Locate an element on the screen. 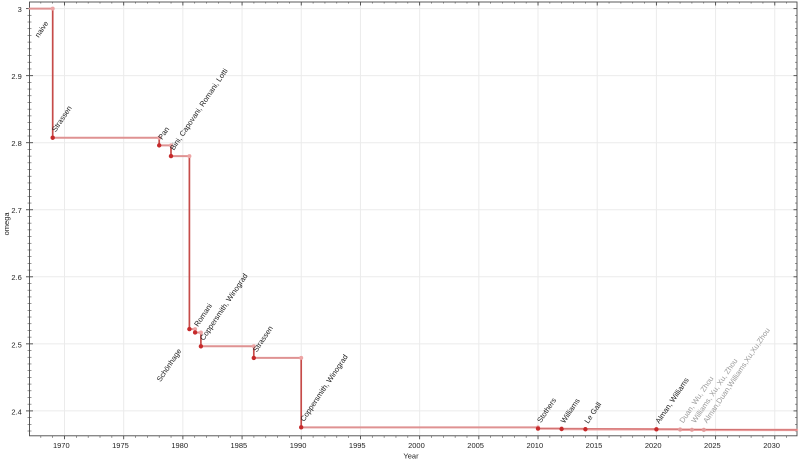 The height and width of the screenshot is (460, 800). svg-text: 1975 is located at coordinates (120, 445).